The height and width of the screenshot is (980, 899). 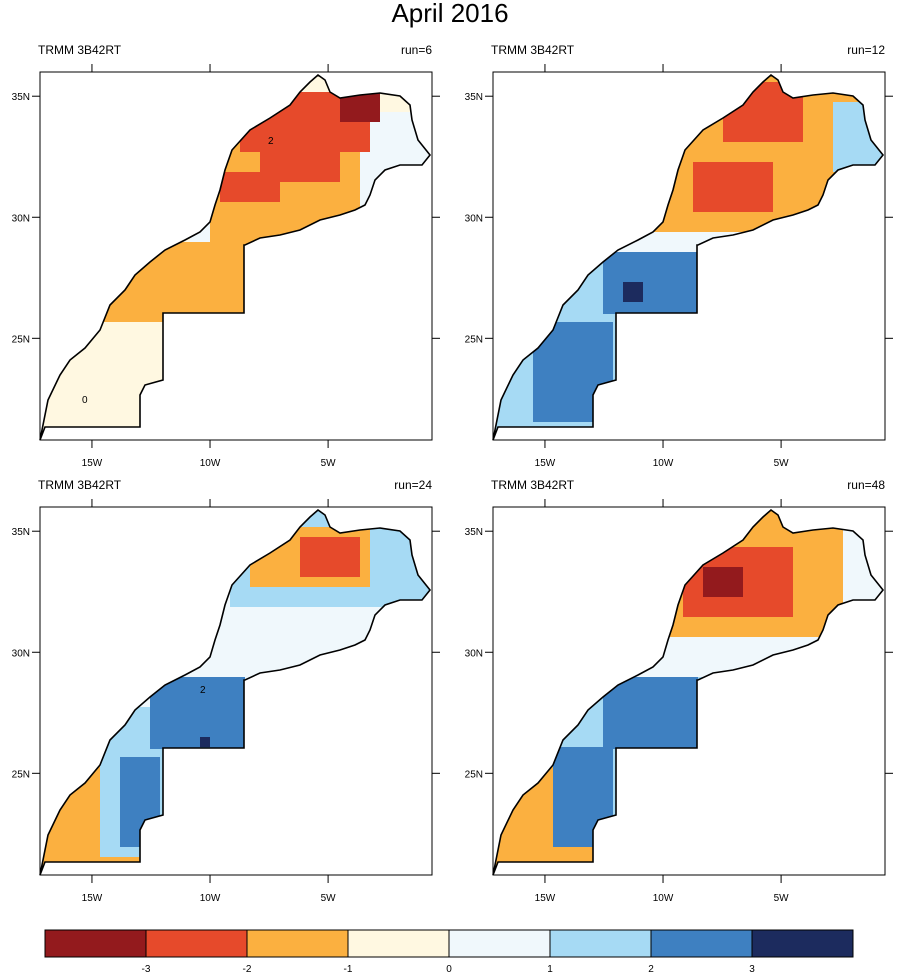 I want to click on panel-right-label: run=12, so click(x=866, y=50).